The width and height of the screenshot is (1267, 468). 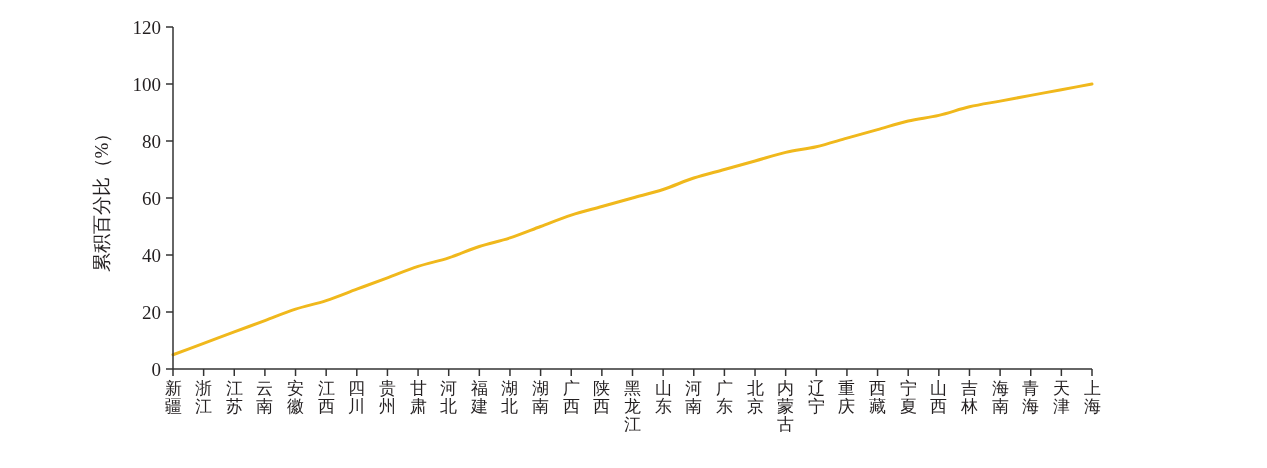 What do you see at coordinates (816, 397) in the screenshot?
I see `x-tick-label: 辽宁` at bounding box center [816, 397].